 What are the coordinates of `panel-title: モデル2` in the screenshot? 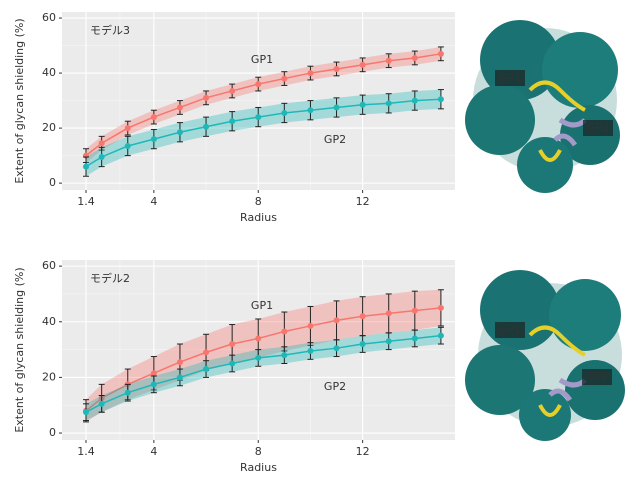 It's located at (110, 278).